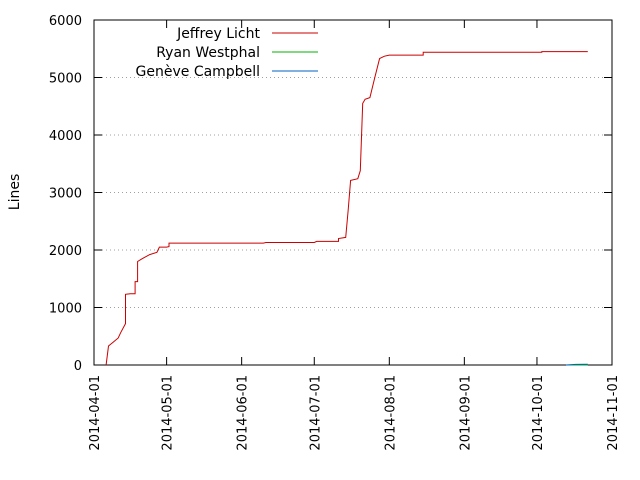 The image size is (640, 480). What do you see at coordinates (65, 194) in the screenshot?
I see `y-tick-label: 3000` at bounding box center [65, 194].